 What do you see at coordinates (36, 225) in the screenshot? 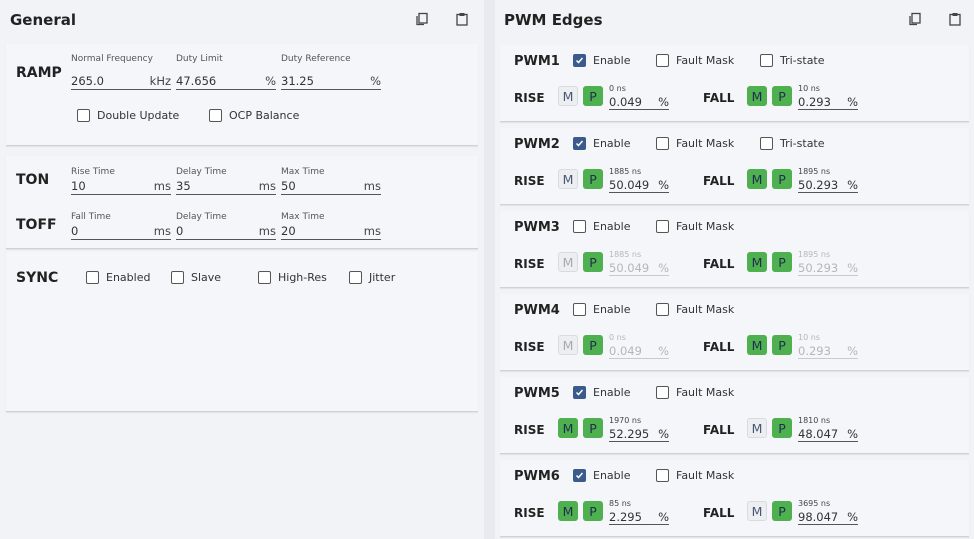
I see `toff-label: TOFF` at bounding box center [36, 225].